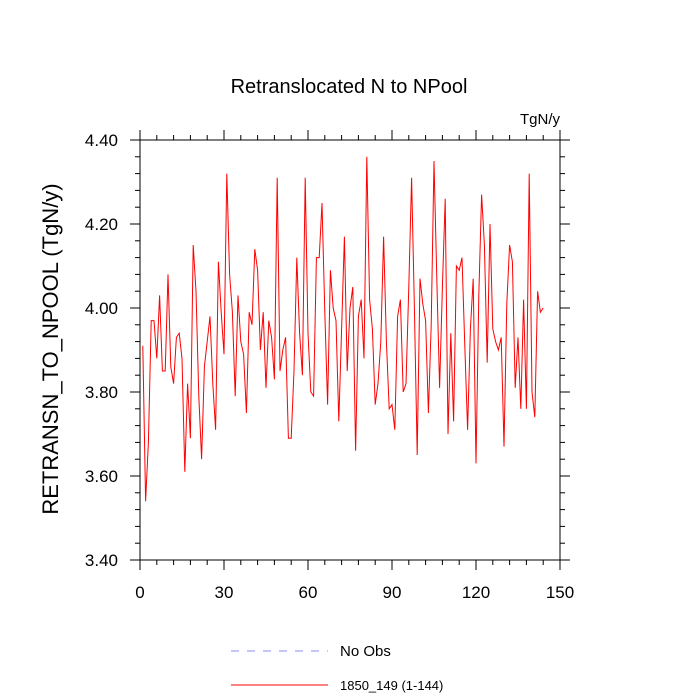 This screenshot has height=700, width=700. I want to click on y-tick-label: 4.20, so click(101, 224).